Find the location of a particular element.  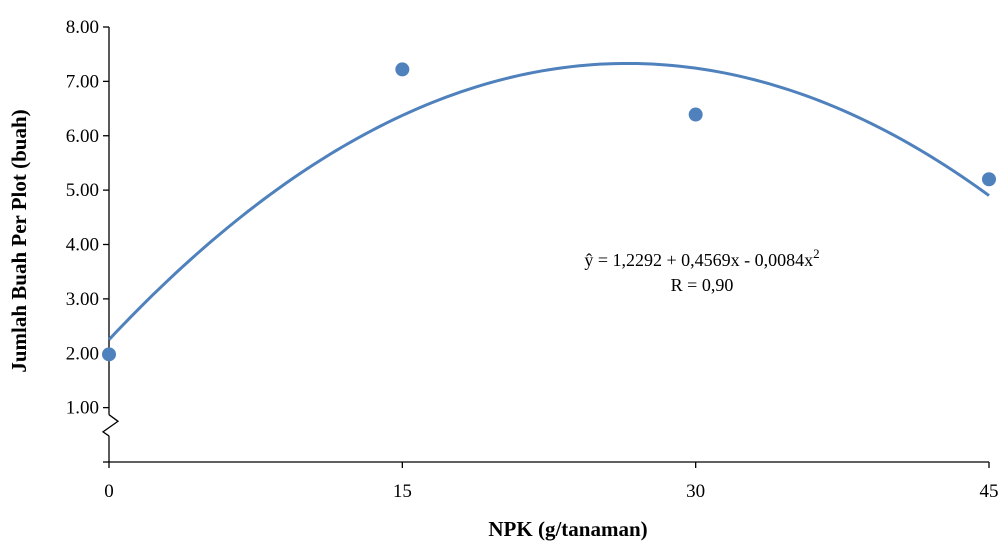

x-tick-label: 15 is located at coordinates (402, 491).